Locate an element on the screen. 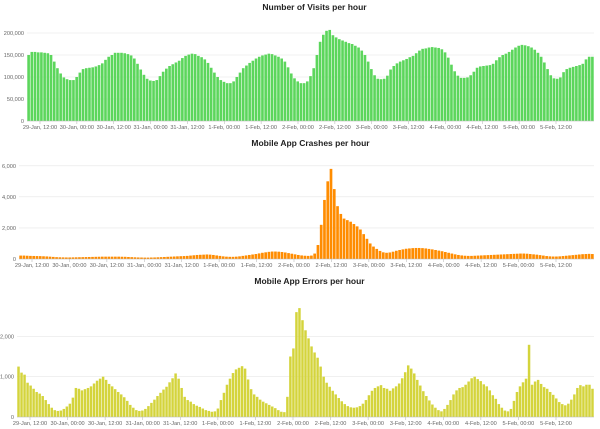  x-tick-label: 31-Jan, 00:00 is located at coordinates (144, 266).